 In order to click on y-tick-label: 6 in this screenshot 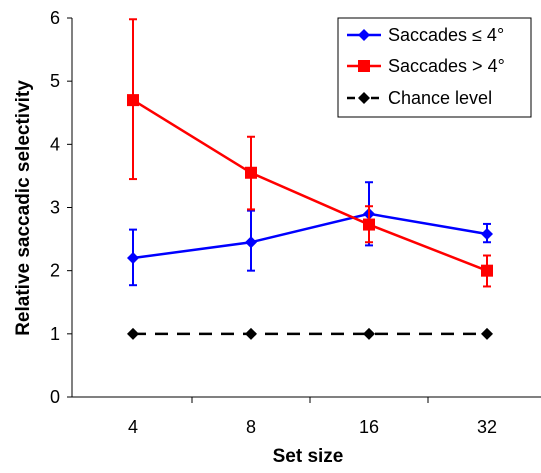, I will do `click(55, 18)`.